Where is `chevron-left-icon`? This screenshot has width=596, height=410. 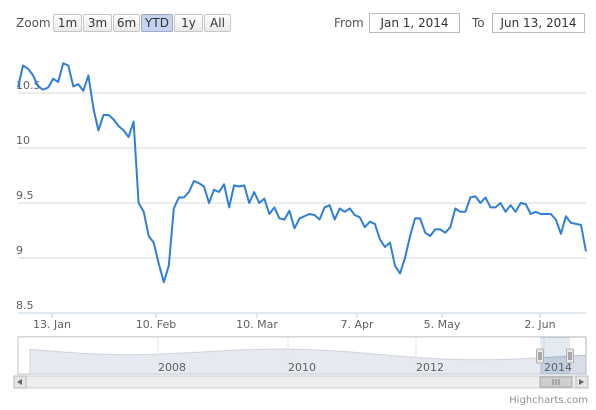 chevron-left-icon is located at coordinates (19, 382).